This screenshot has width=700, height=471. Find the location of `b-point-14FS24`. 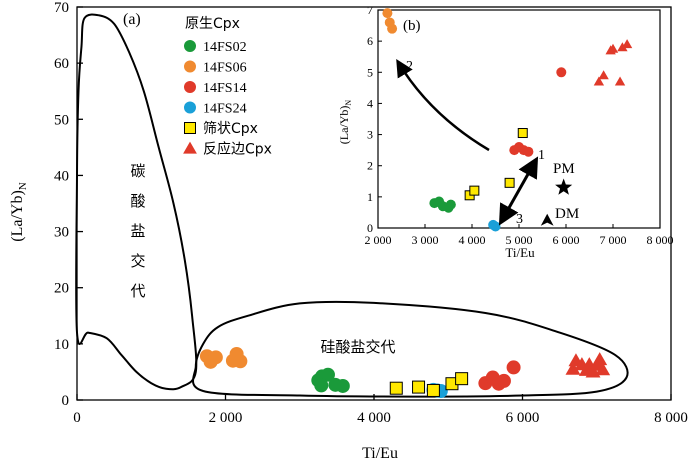

b-point-14FS24 is located at coordinates (495, 226).